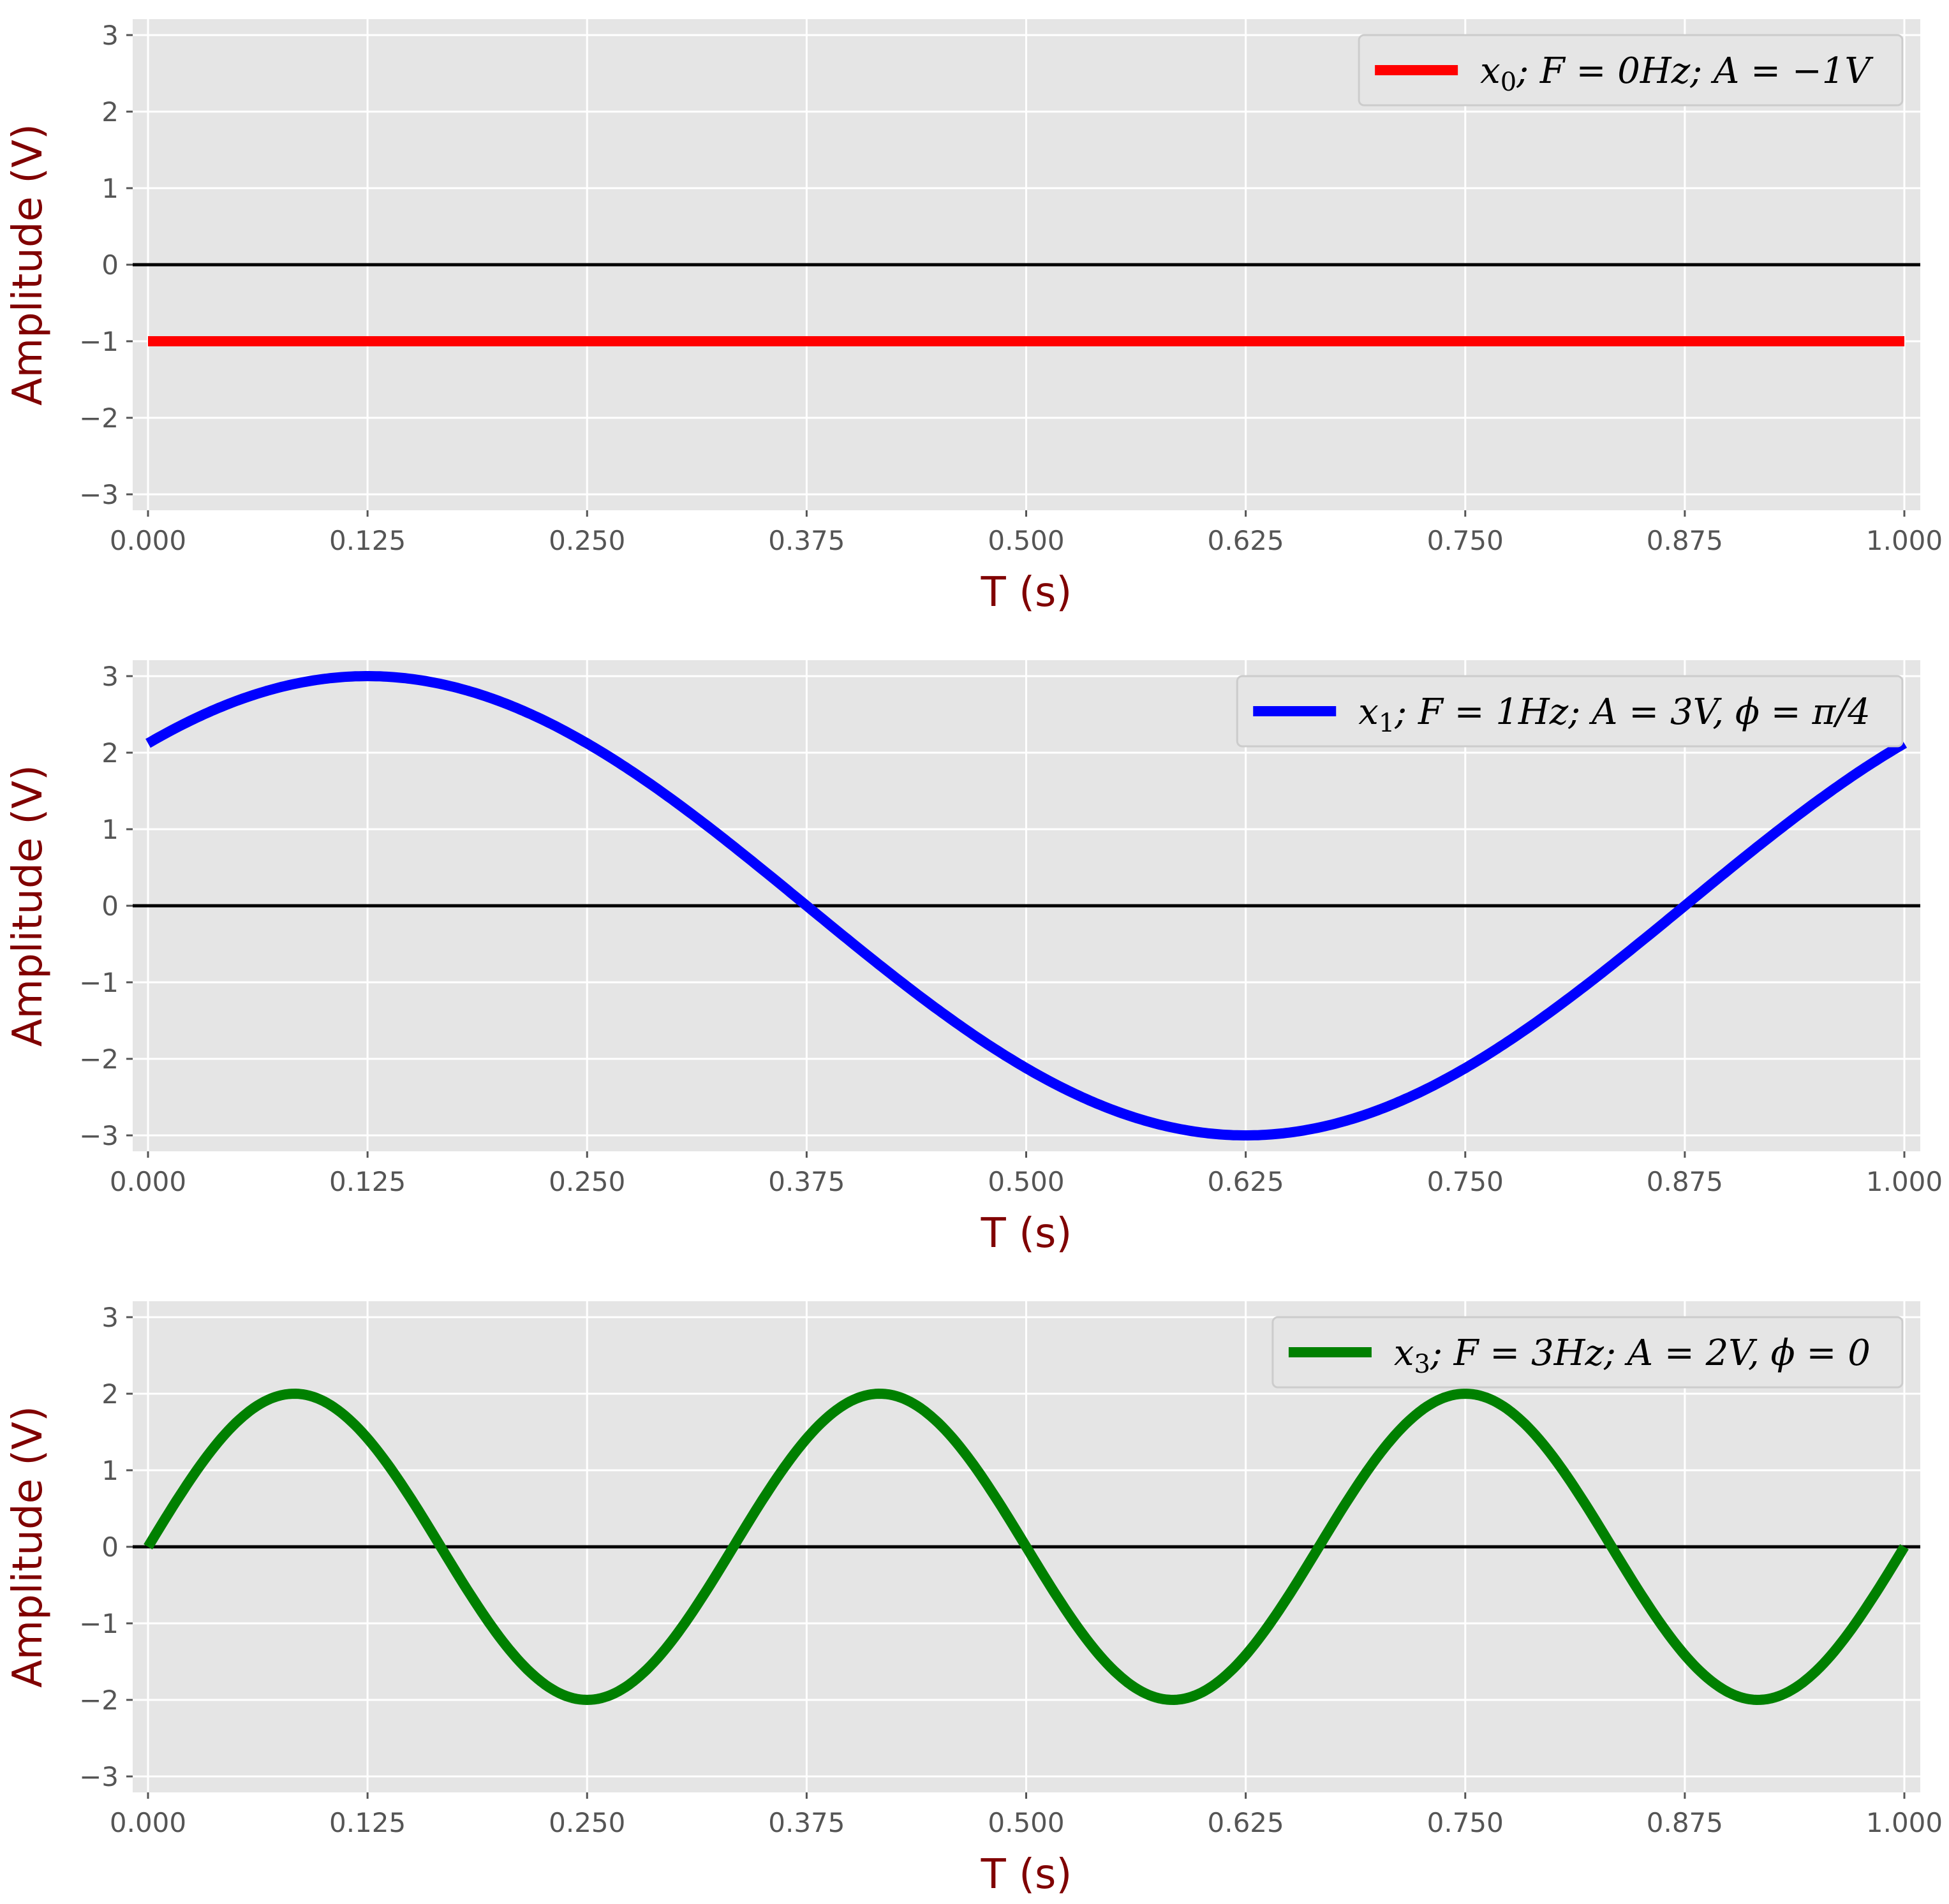 The image size is (1949, 1904). What do you see at coordinates (1632, 1355) in the screenshot?
I see `legend-label: x3; F = 3Hz; A = 2V, ϕ = 0` at bounding box center [1632, 1355].